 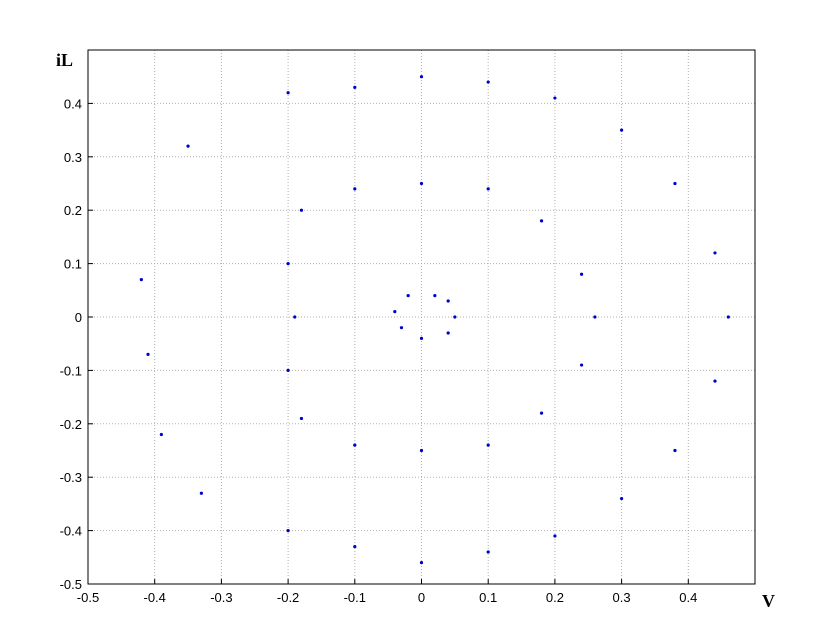 I want to click on y-tick-label: 0, so click(x=78, y=317).